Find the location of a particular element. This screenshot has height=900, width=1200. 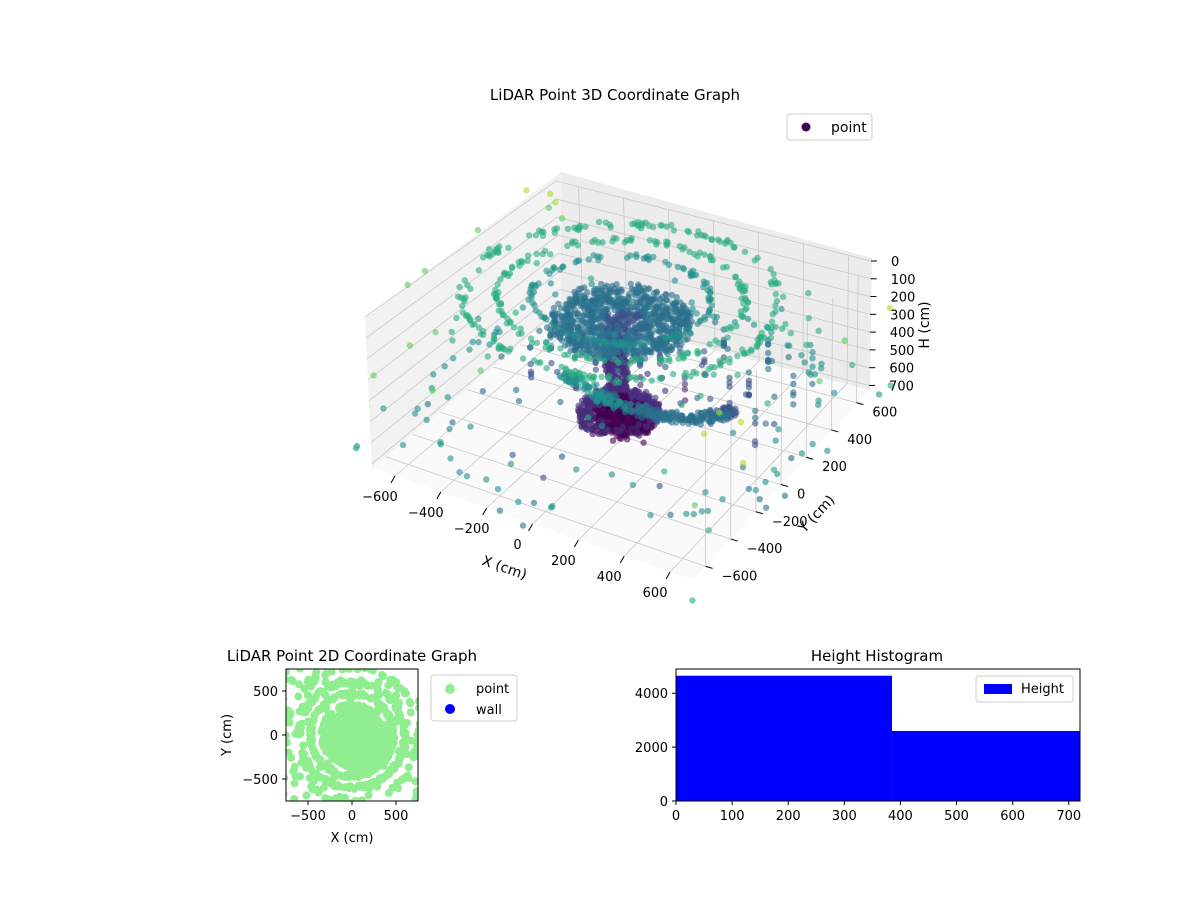

gridline-x is located at coordinates (713, 400).